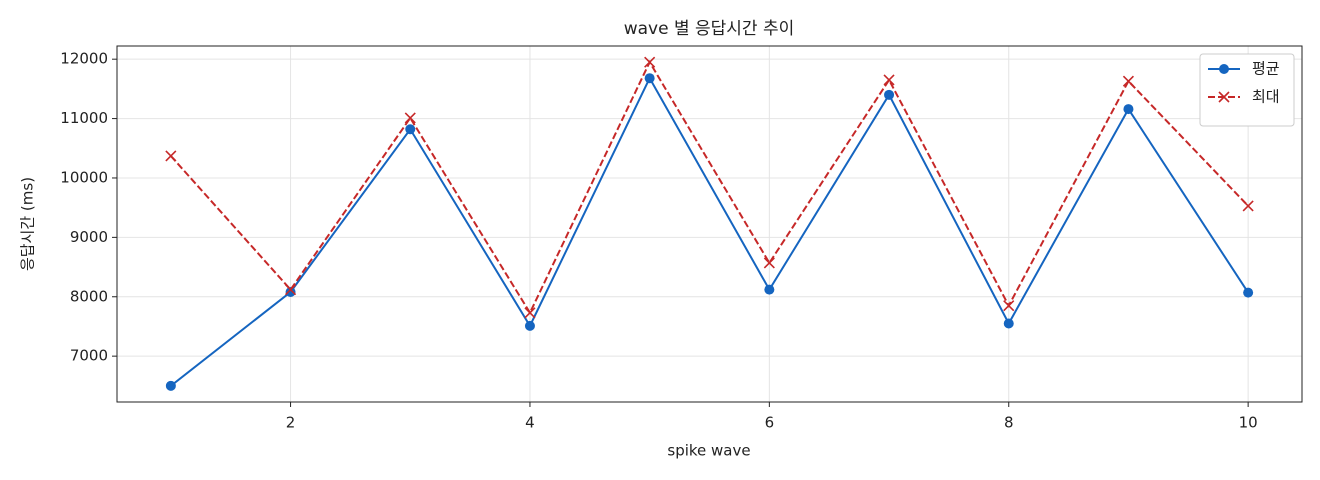 This screenshot has height=480, width=1320. What do you see at coordinates (1266, 97) in the screenshot?
I see `legend-label: 최대` at bounding box center [1266, 97].